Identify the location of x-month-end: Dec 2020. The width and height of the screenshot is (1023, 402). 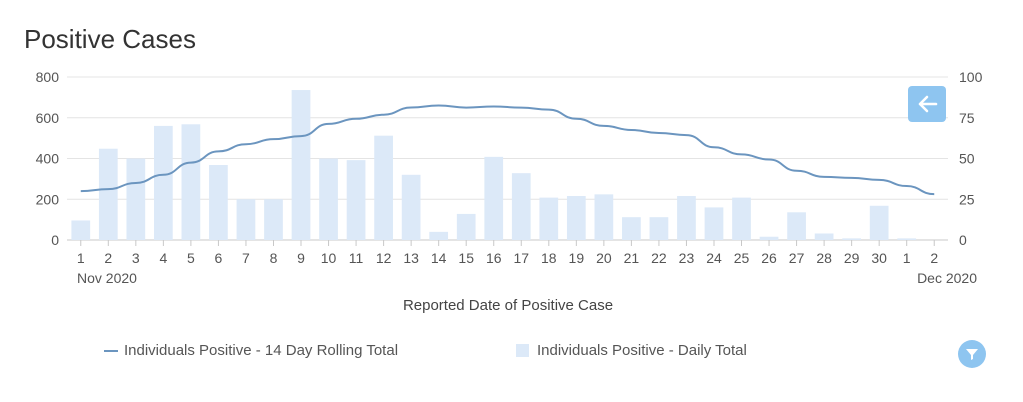
(947, 278).